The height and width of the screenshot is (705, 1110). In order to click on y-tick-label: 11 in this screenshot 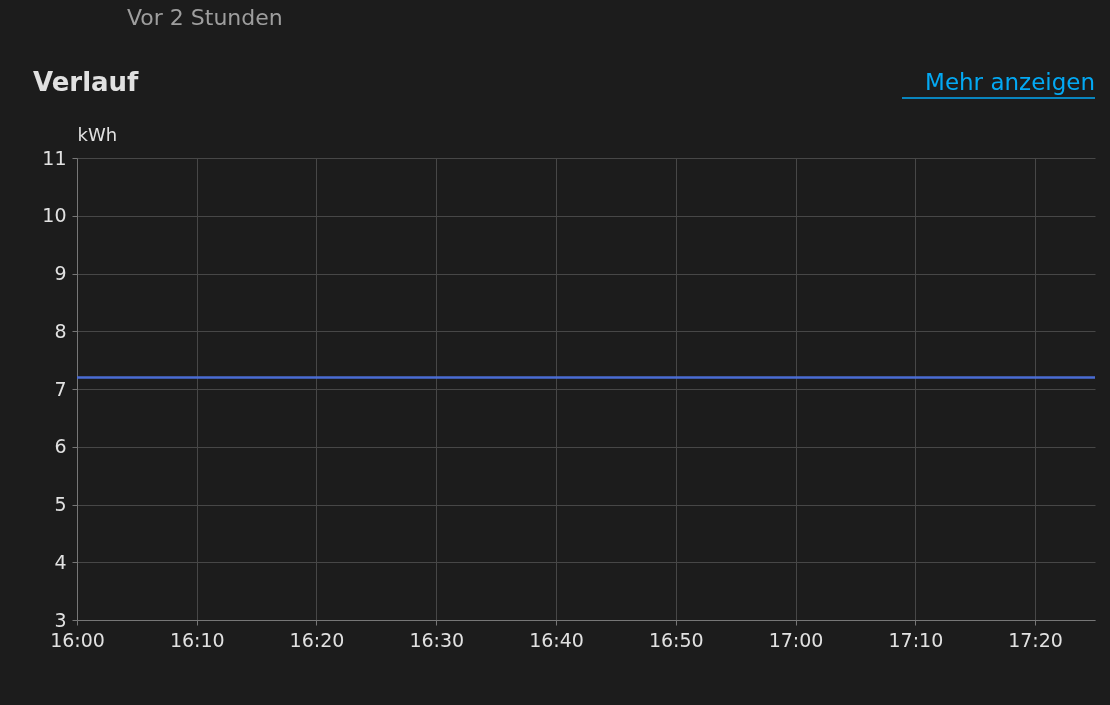, I will do `click(54, 157)`.